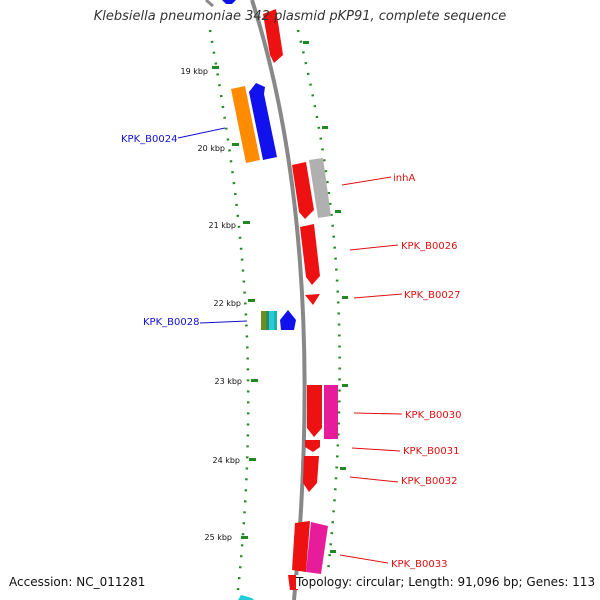 This screenshot has height=600, width=600. I want to click on backbone-arc-top, so click(209, 4).